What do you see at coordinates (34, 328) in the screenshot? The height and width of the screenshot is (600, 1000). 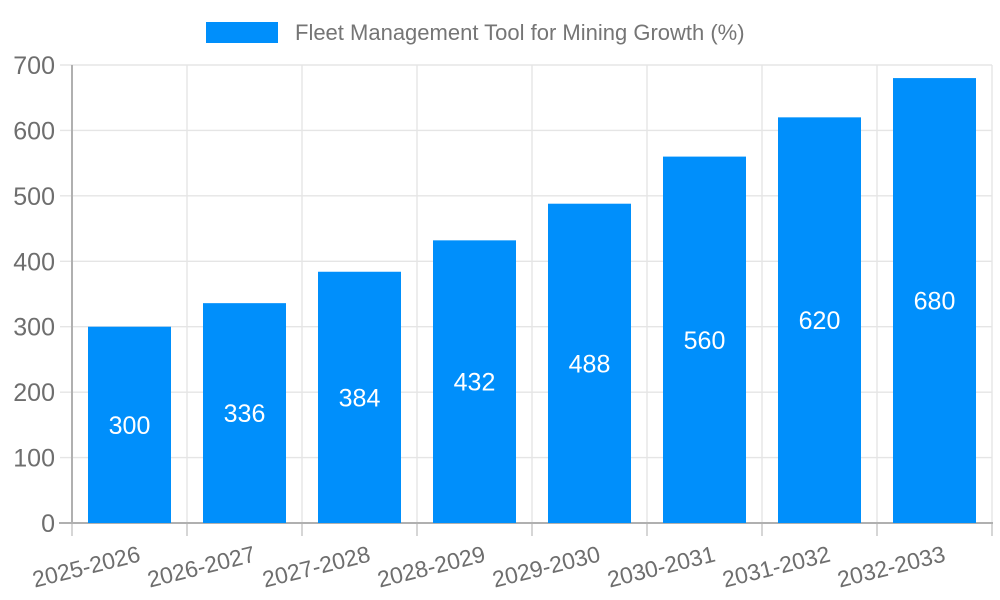 I see `y-axis-tick-label: 300` at bounding box center [34, 328].